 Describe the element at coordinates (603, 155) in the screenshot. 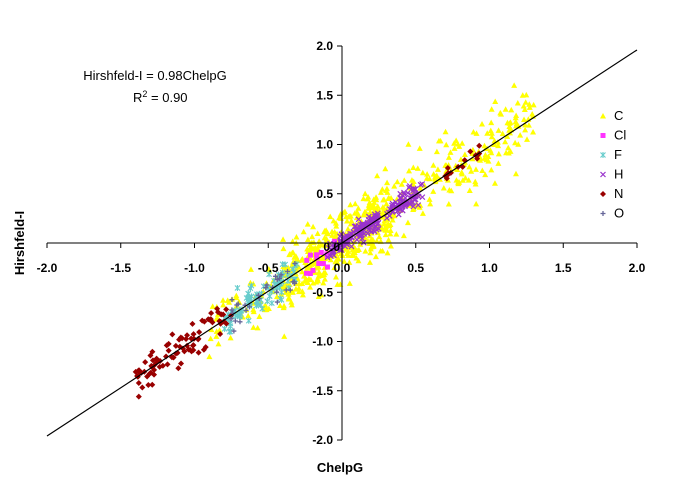

I see `legend-marker-f` at that location.